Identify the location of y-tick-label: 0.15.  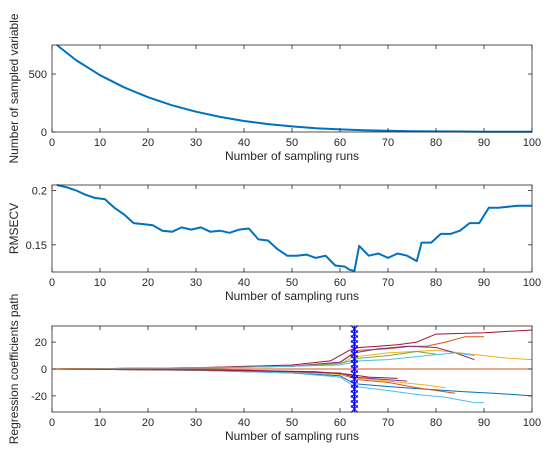
(36, 246).